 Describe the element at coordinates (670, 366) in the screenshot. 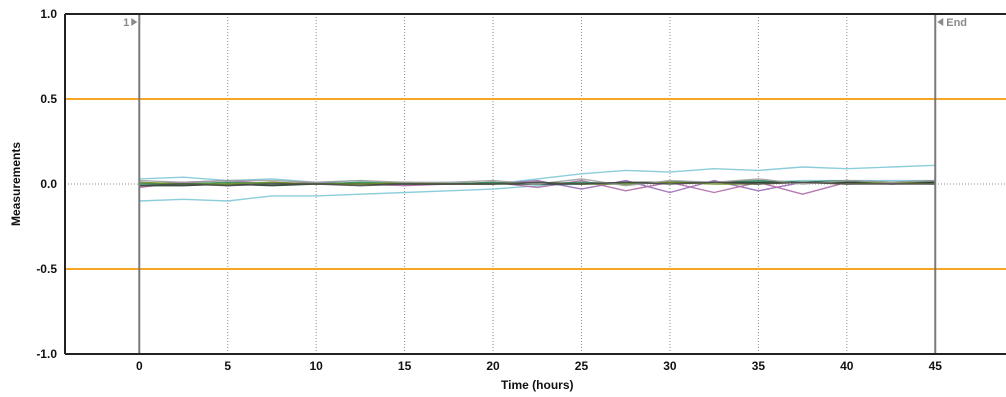

I see `x-tick-label: 30` at that location.